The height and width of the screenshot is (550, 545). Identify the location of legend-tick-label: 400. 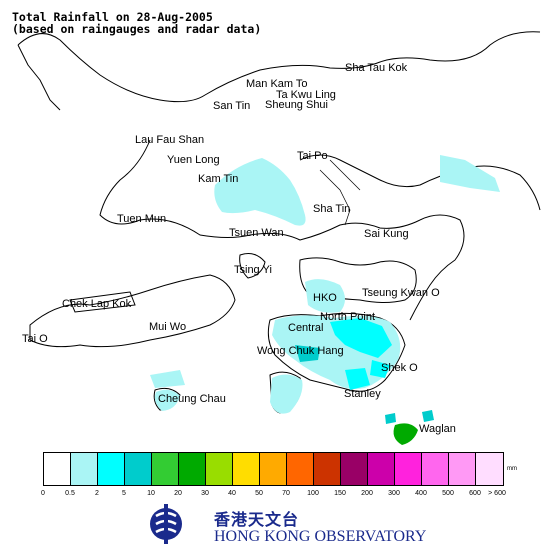
(421, 493).